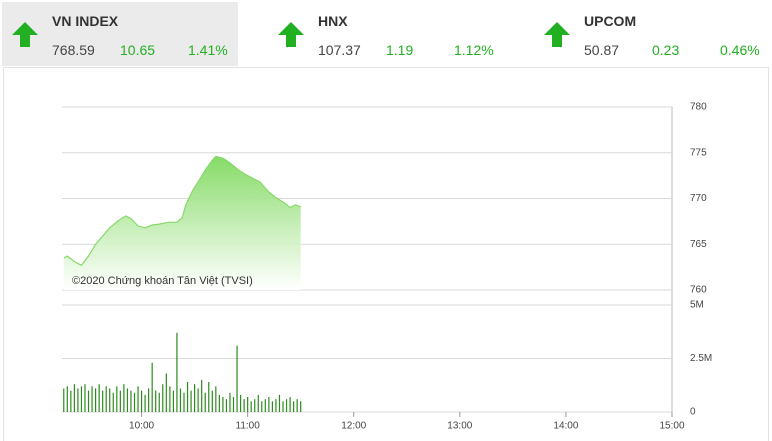 The image size is (772, 441). Describe the element at coordinates (697, 305) in the screenshot. I see `y-tick-label: 5M` at that location.